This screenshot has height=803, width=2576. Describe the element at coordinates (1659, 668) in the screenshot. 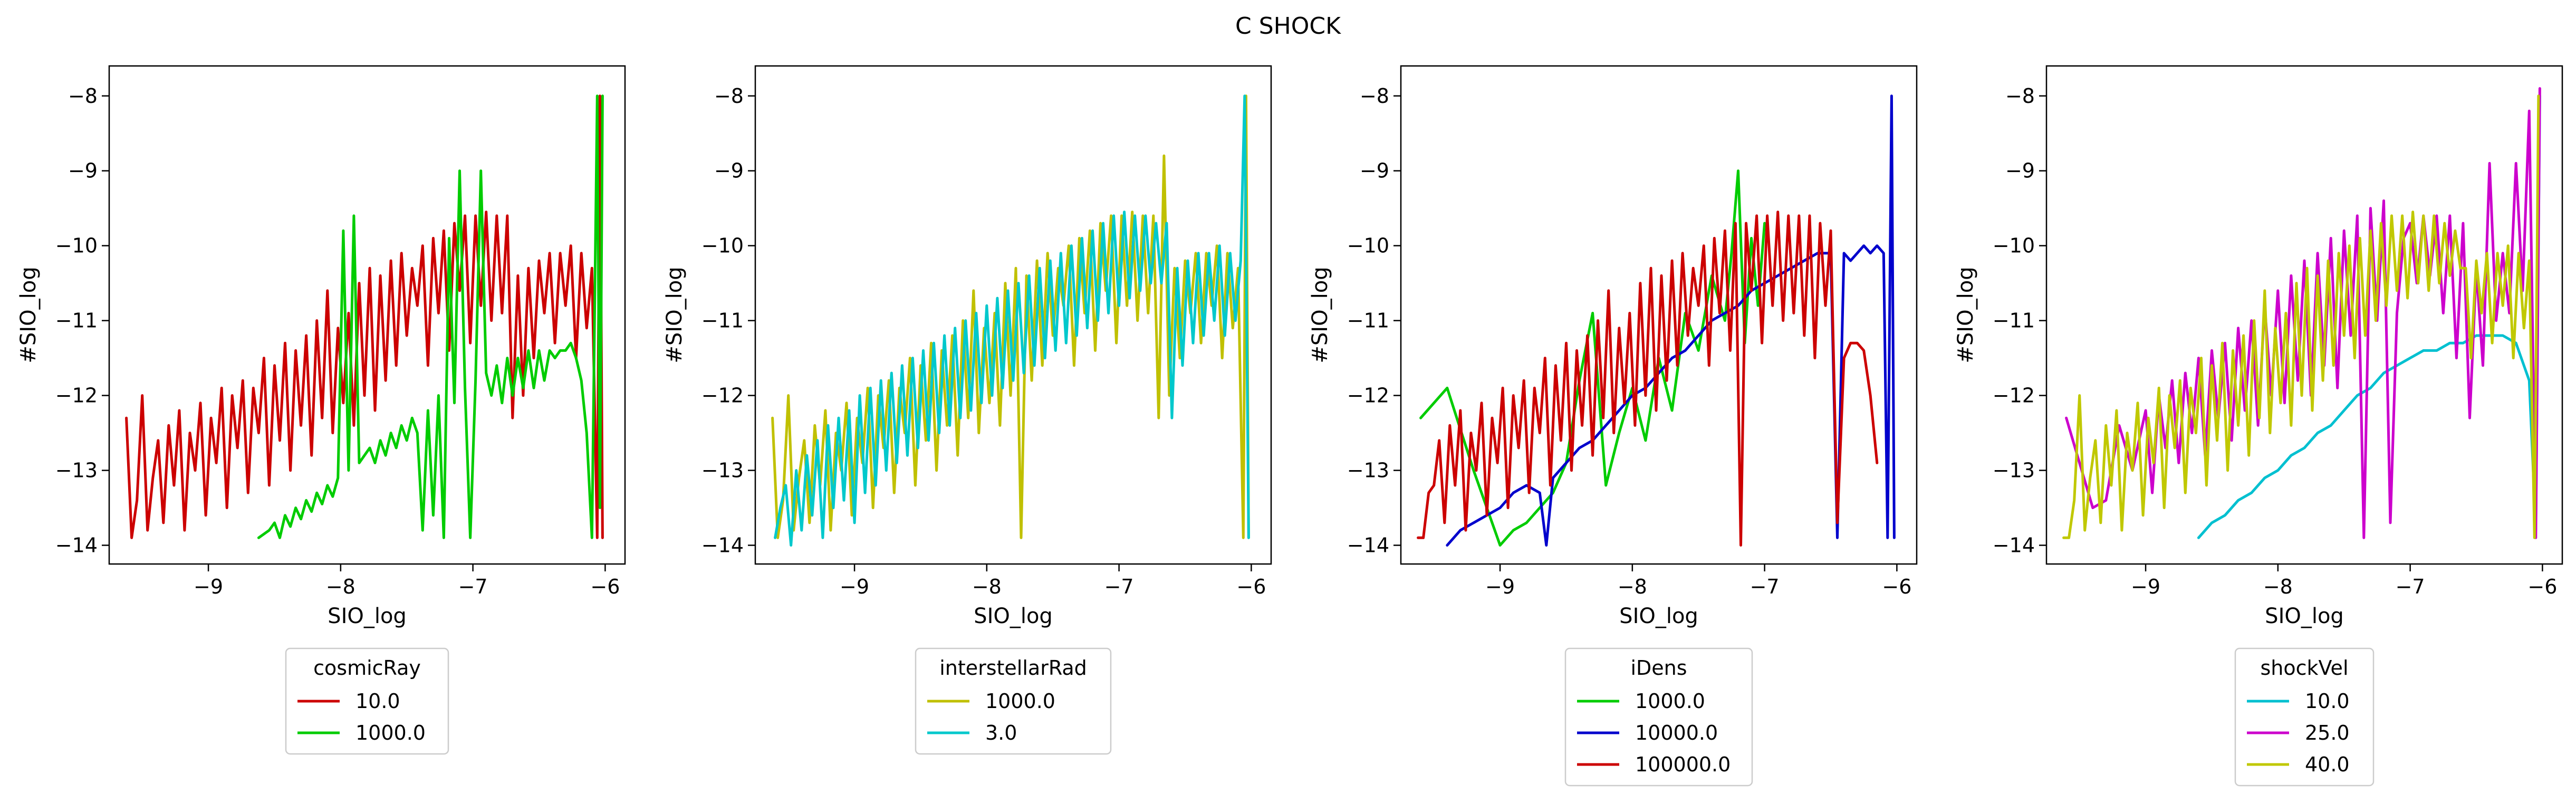

I see `legend-title: iDens` at that location.